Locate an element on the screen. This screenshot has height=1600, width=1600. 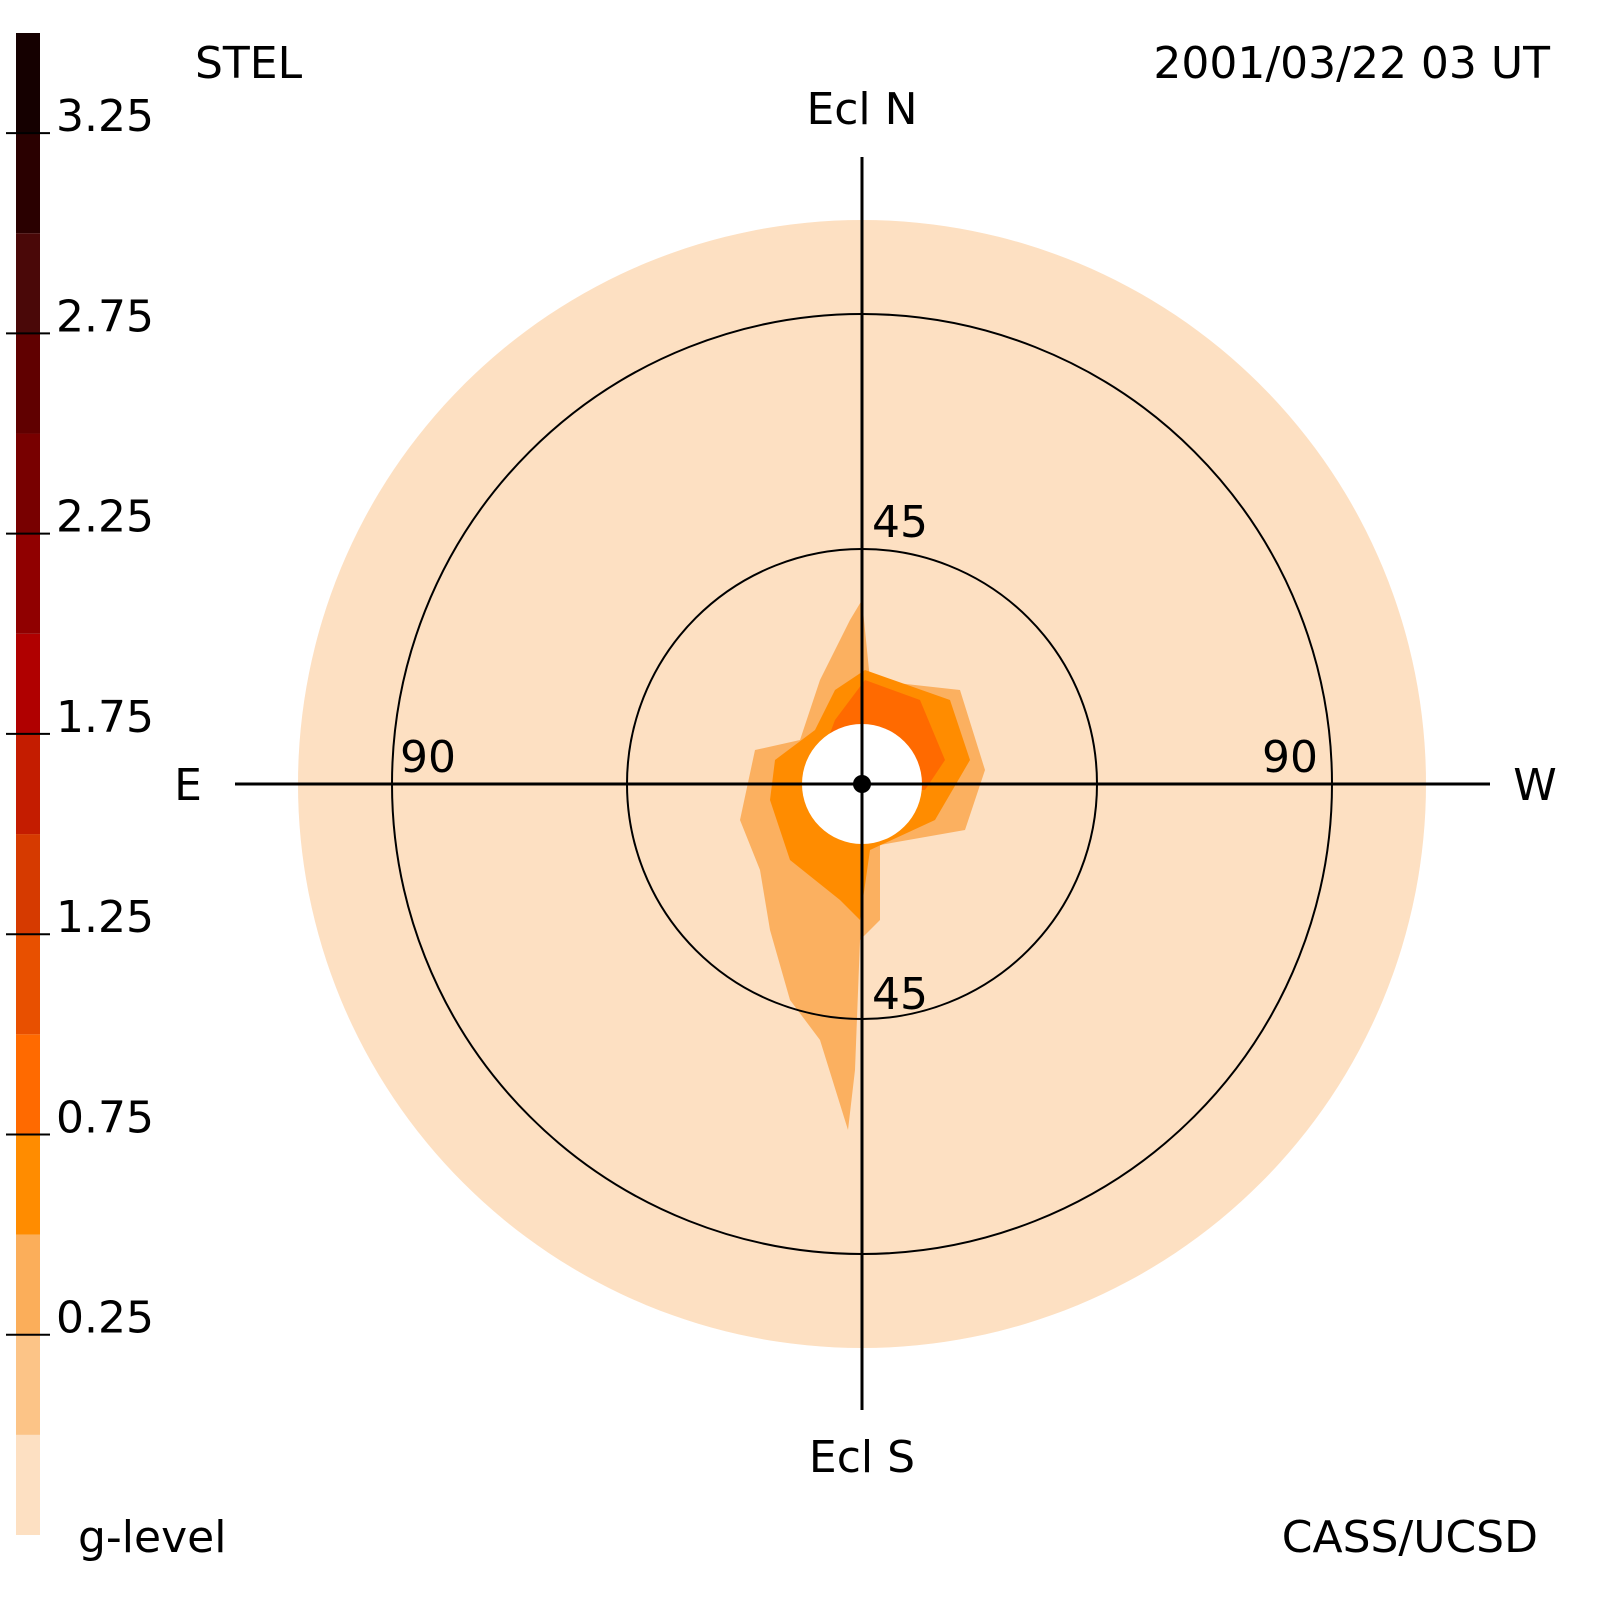
colorbar-tick-label: 1.25 is located at coordinates (105, 917).